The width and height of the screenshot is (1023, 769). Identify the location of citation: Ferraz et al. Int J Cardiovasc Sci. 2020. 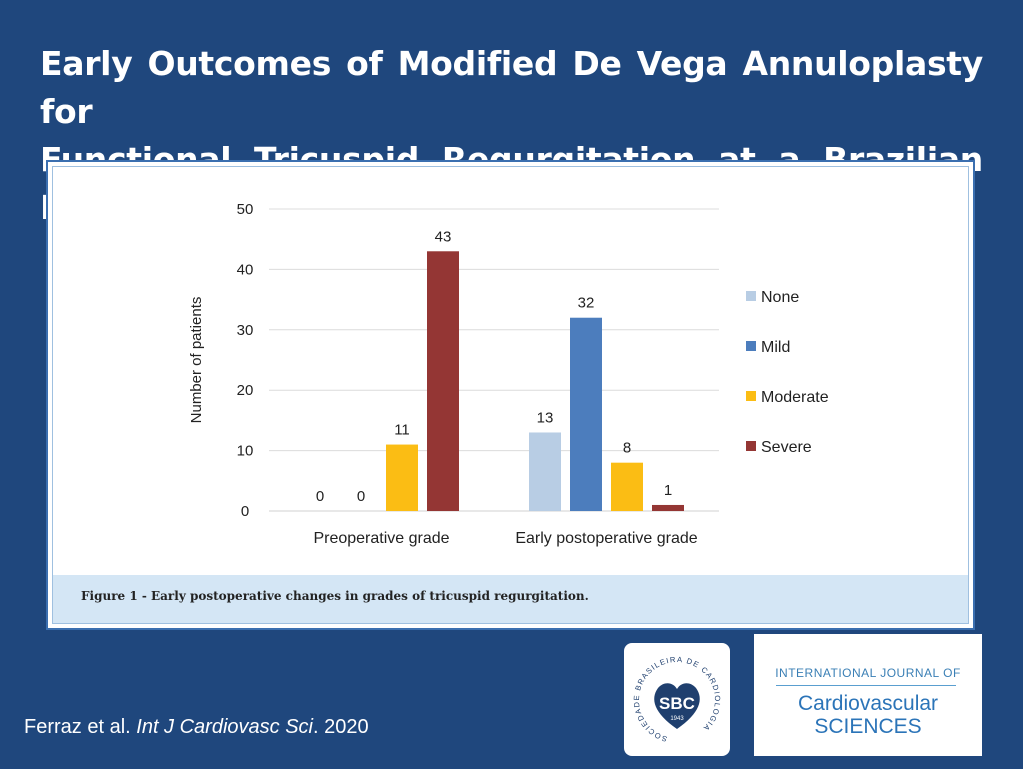
(196, 727).